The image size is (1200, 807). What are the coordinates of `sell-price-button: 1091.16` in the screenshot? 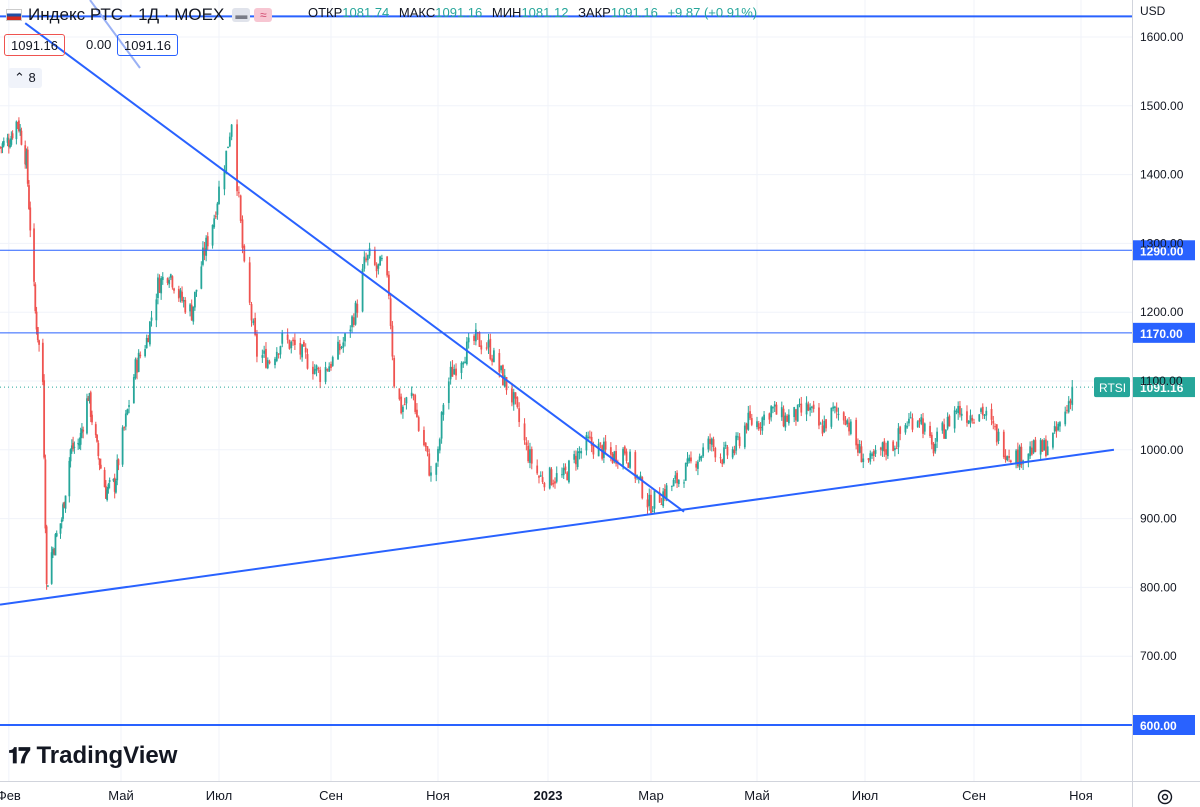 It's located at (34, 45).